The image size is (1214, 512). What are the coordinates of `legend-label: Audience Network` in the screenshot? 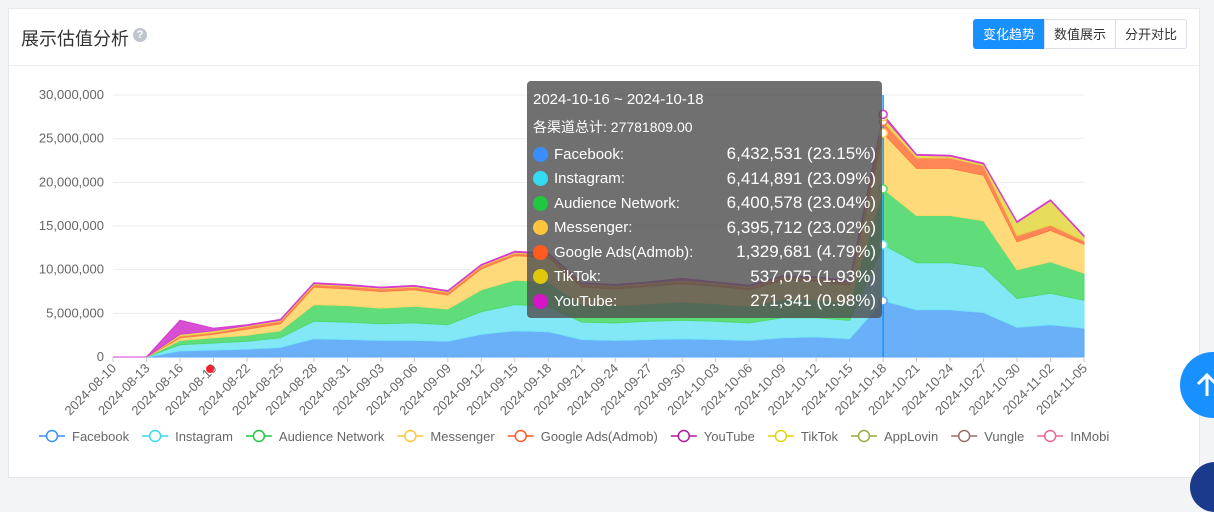 It's located at (332, 436).